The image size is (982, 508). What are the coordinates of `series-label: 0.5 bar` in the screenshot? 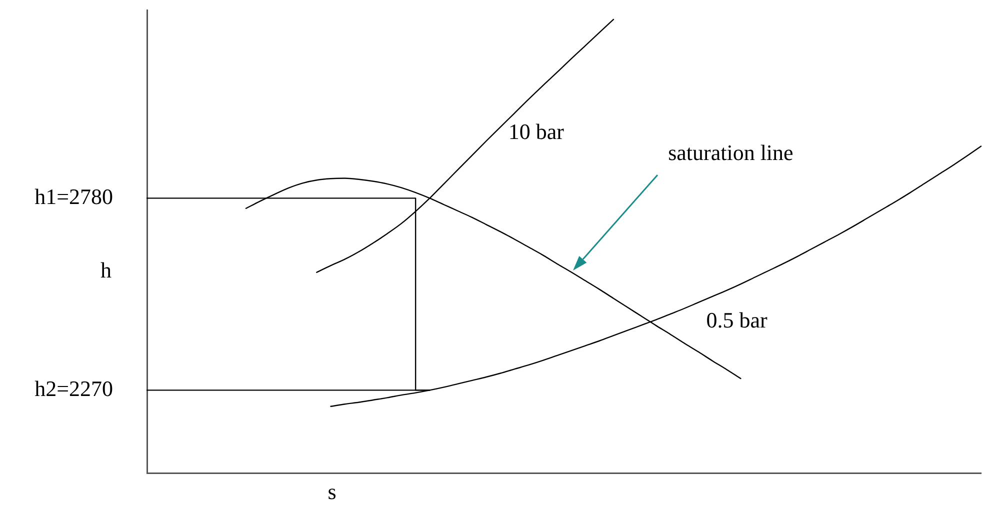 It's located at (737, 319).